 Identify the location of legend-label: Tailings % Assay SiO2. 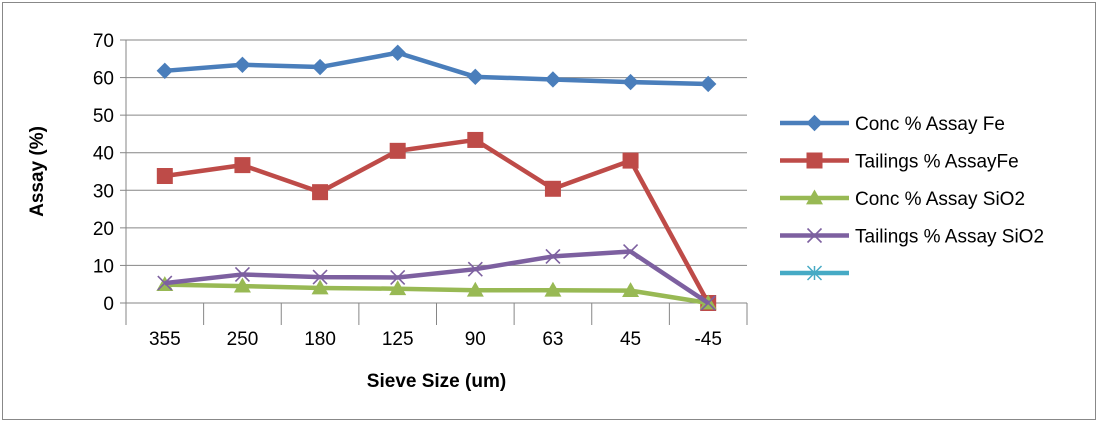
(949, 237).